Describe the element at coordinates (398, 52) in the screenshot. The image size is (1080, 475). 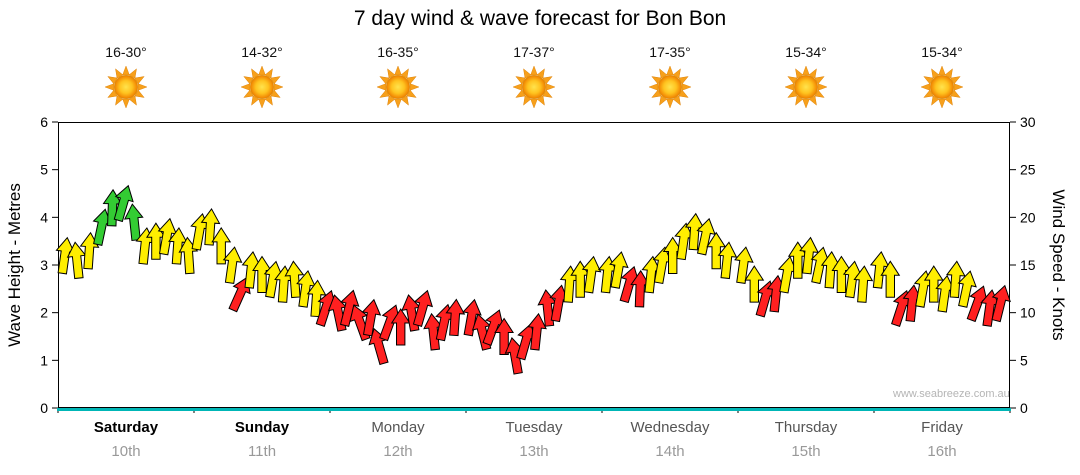
I see `day-temp-range: 16-35°` at that location.